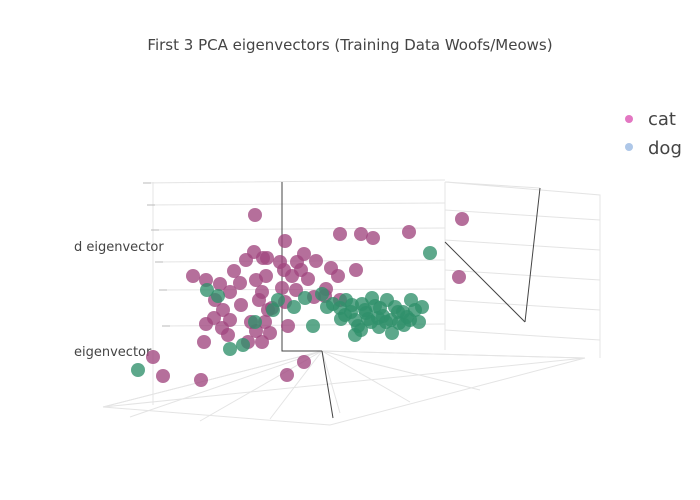 This screenshot has width=700, height=500. I want to click on legend-item-dog: dog, so click(653, 148).